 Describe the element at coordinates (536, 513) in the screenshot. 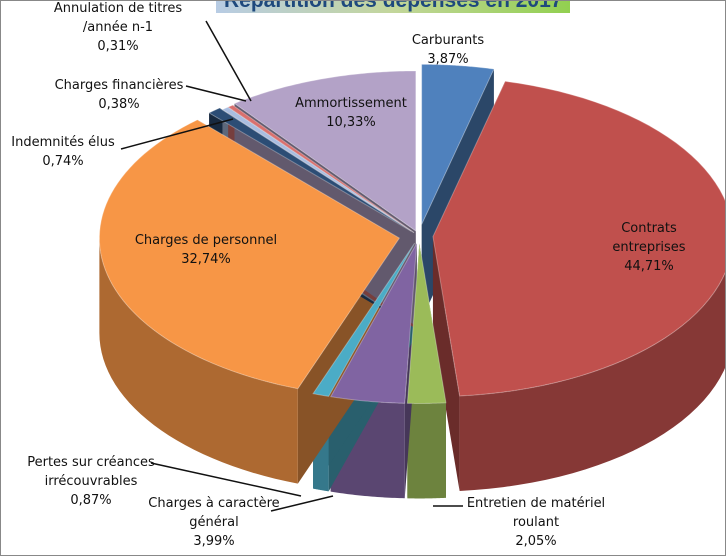

I see `label-name: Entretien de matériel roulant` at that location.